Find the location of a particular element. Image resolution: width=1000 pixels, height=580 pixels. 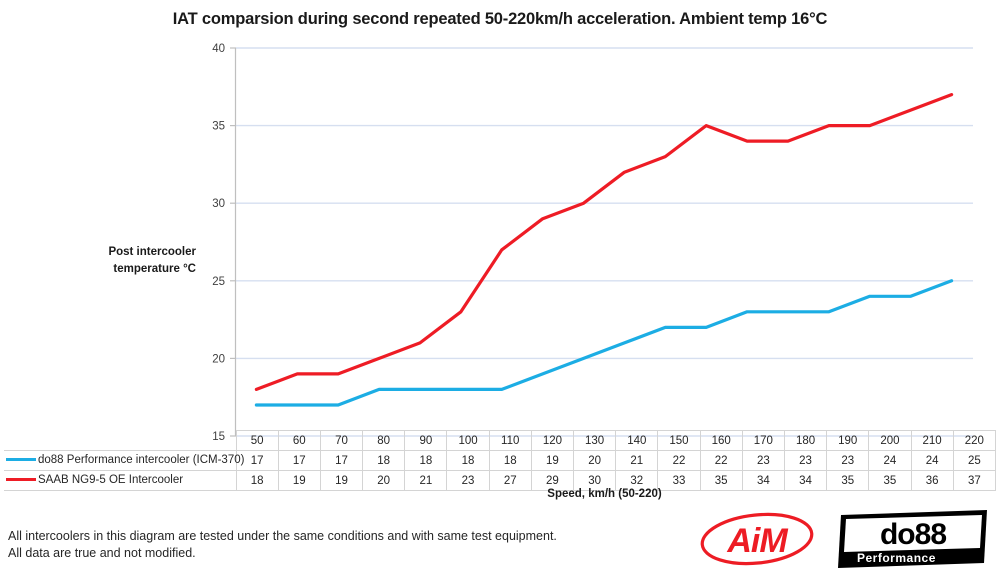

table-header-cell: 200 is located at coordinates (890, 440).